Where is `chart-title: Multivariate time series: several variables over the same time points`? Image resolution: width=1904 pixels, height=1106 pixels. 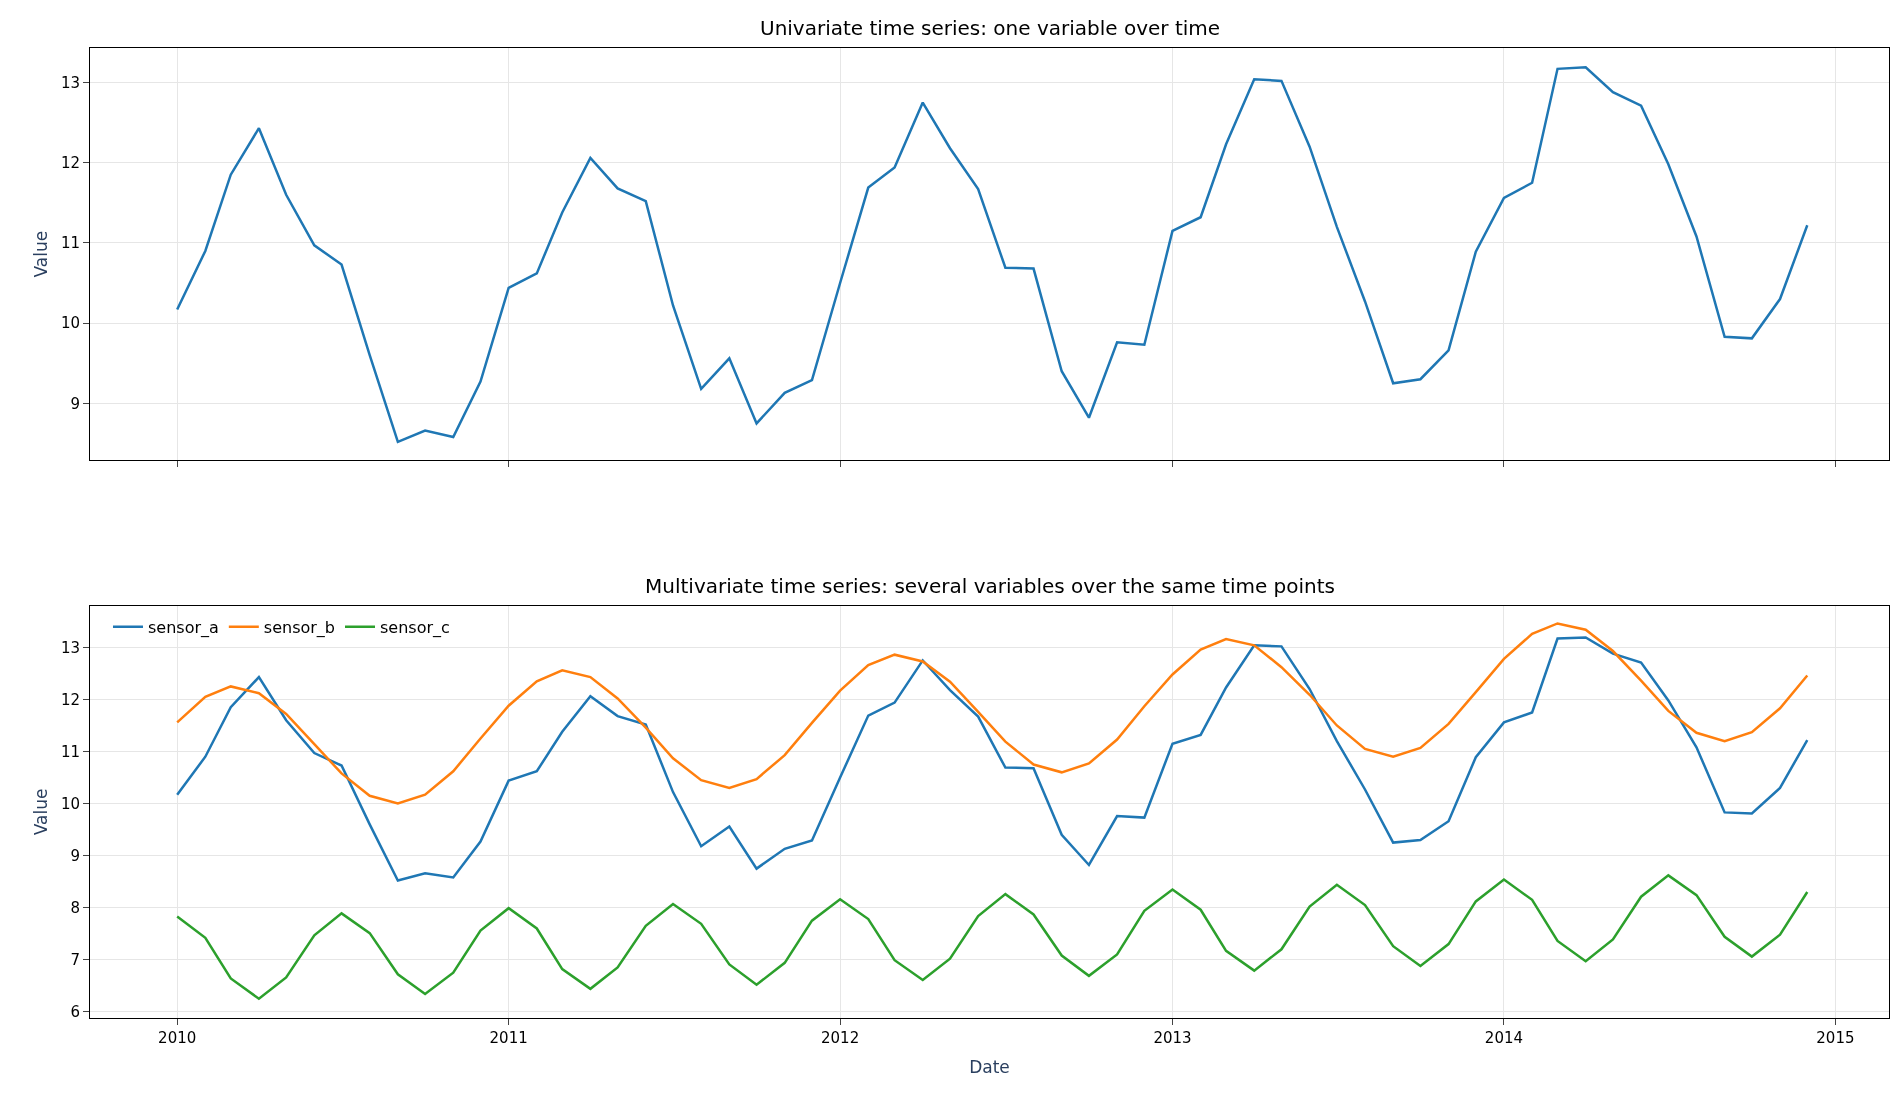 chart-title: Multivariate time series: several variables over the same time points is located at coordinates (990, 586).